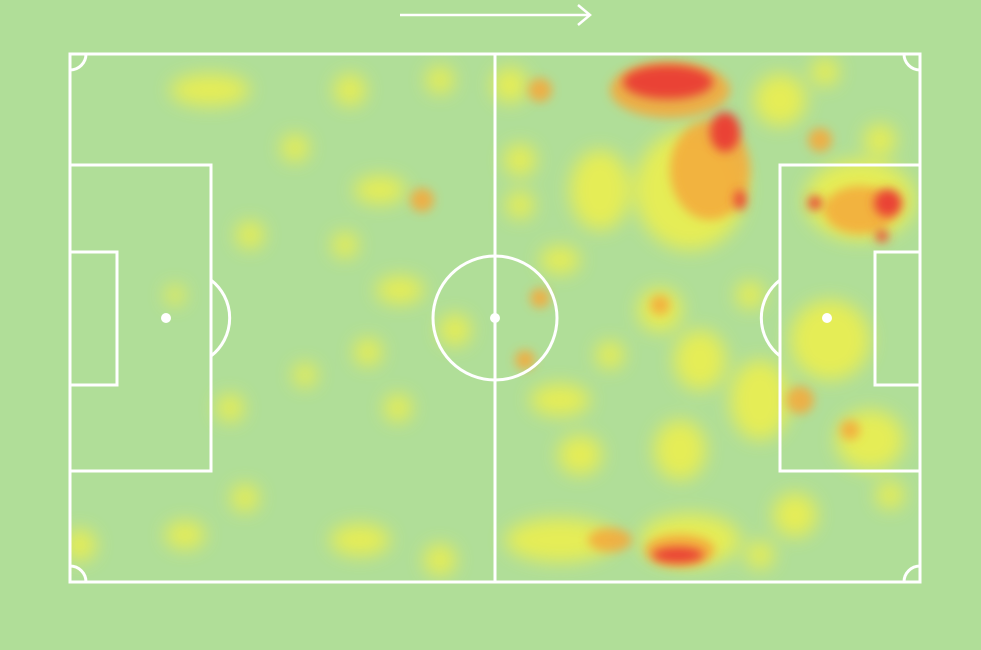 Image resolution: width=981 pixels, height=650 pixels. I want to click on penalty-arc-right, so click(770, 318).